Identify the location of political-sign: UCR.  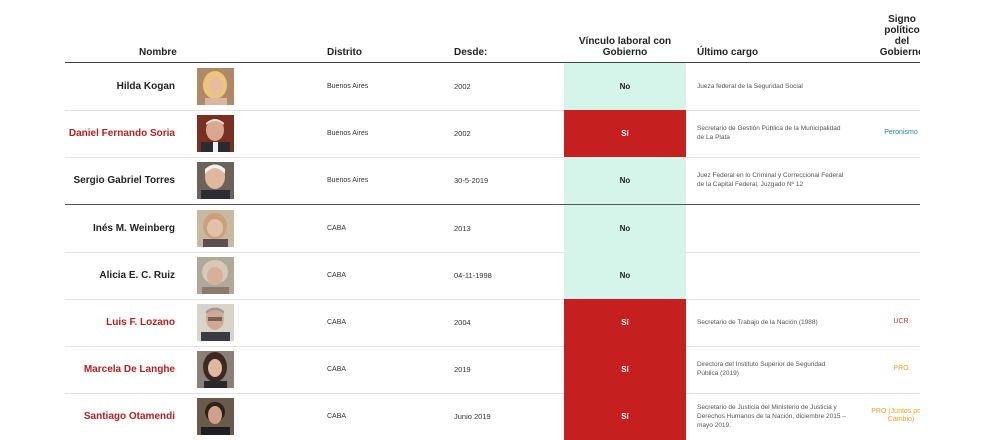
(901, 321).